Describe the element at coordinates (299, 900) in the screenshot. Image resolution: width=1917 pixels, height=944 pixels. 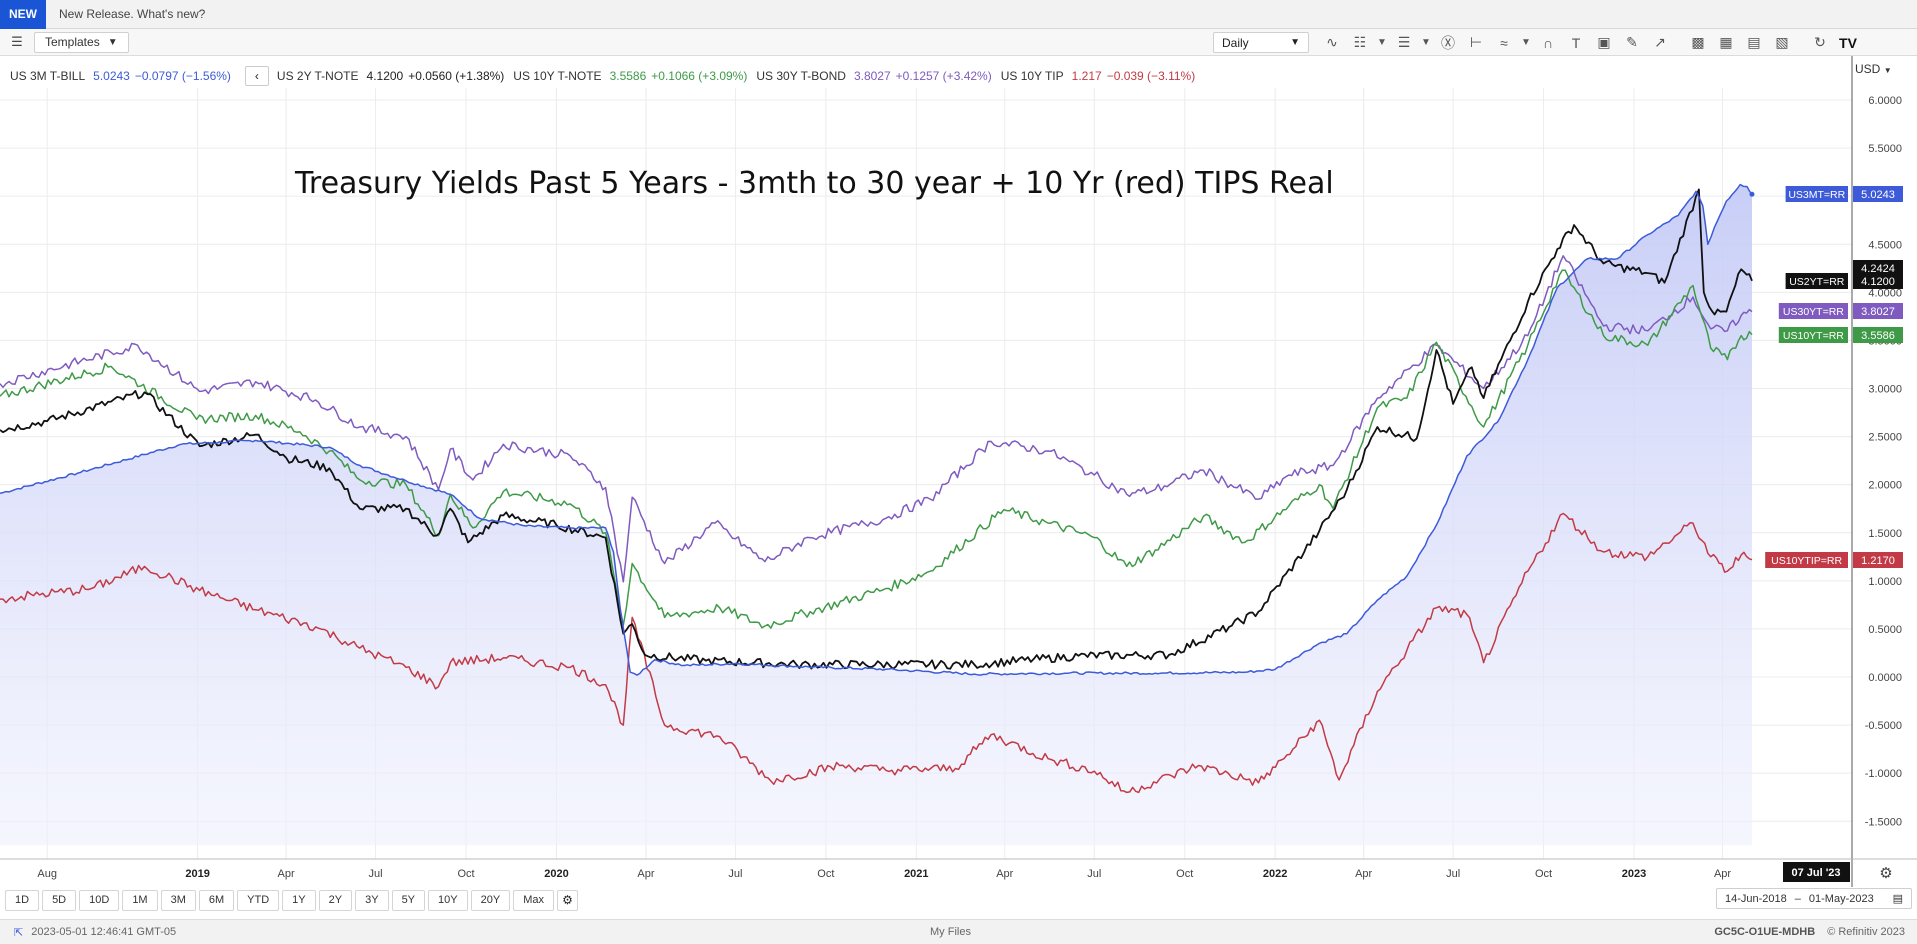
I see `range-button-1y: 1Y` at that location.